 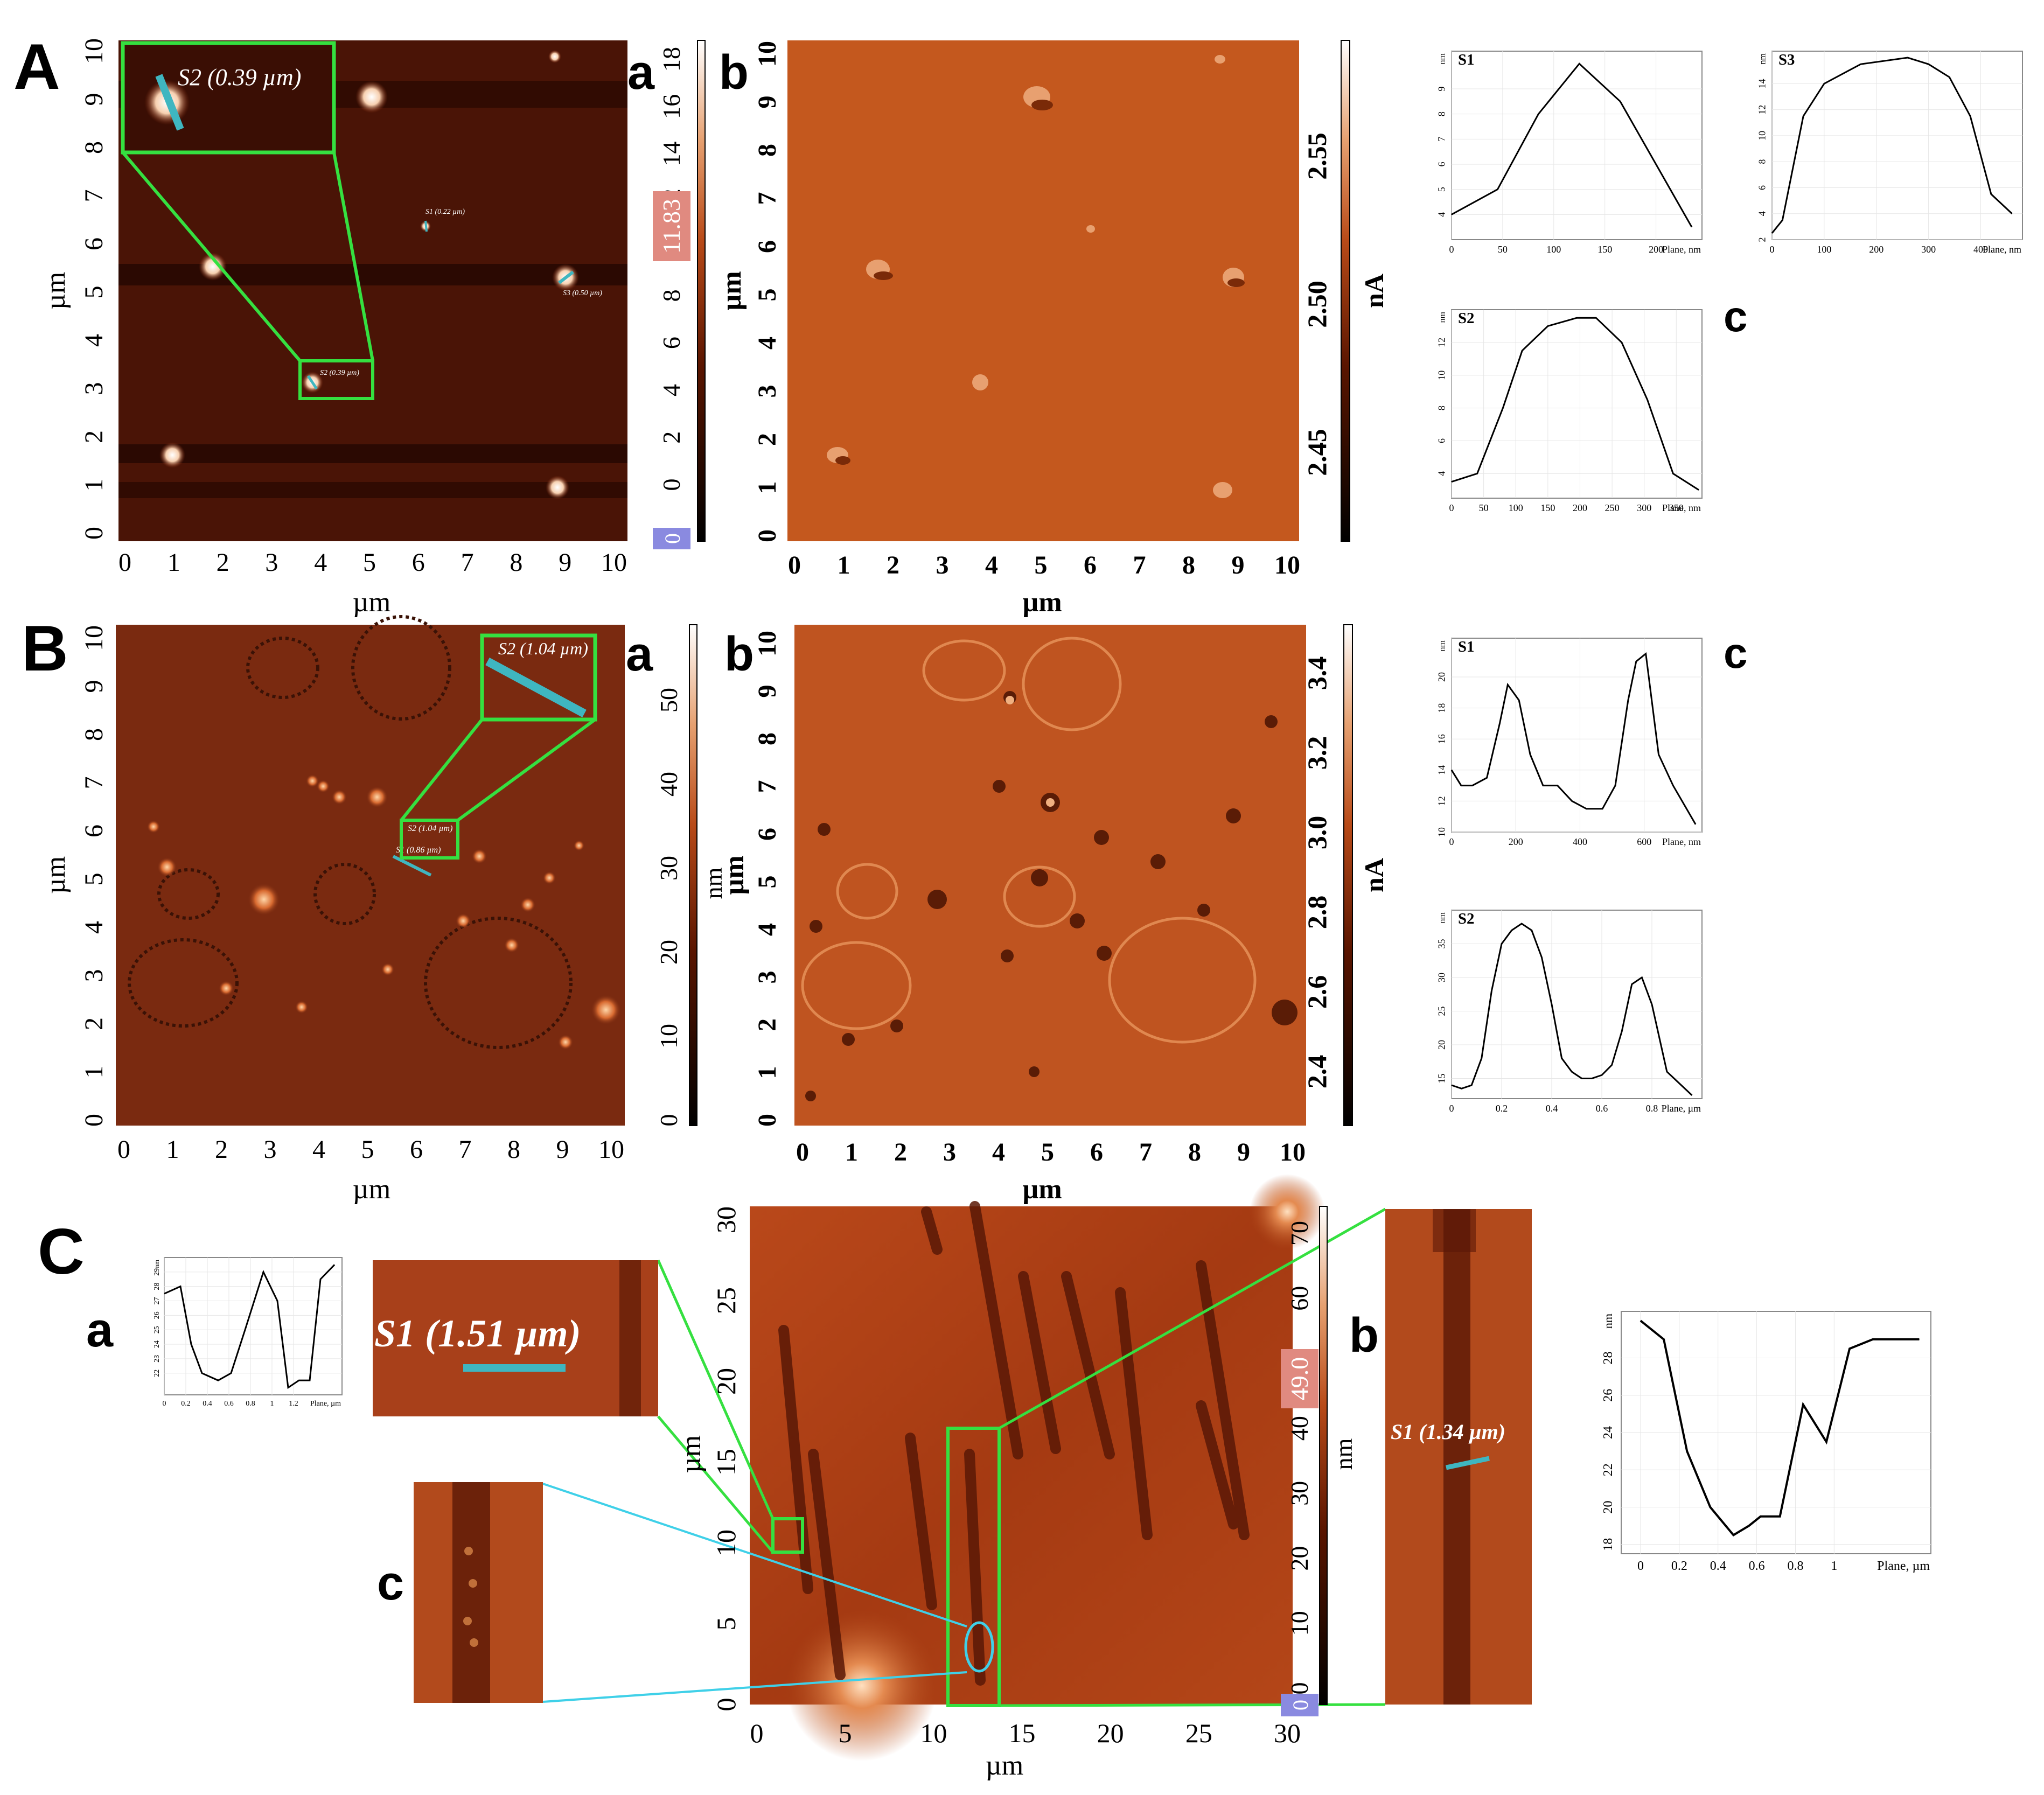 I want to click on annot-s2-b: S2 (1.04 µm), so click(x=430, y=828).